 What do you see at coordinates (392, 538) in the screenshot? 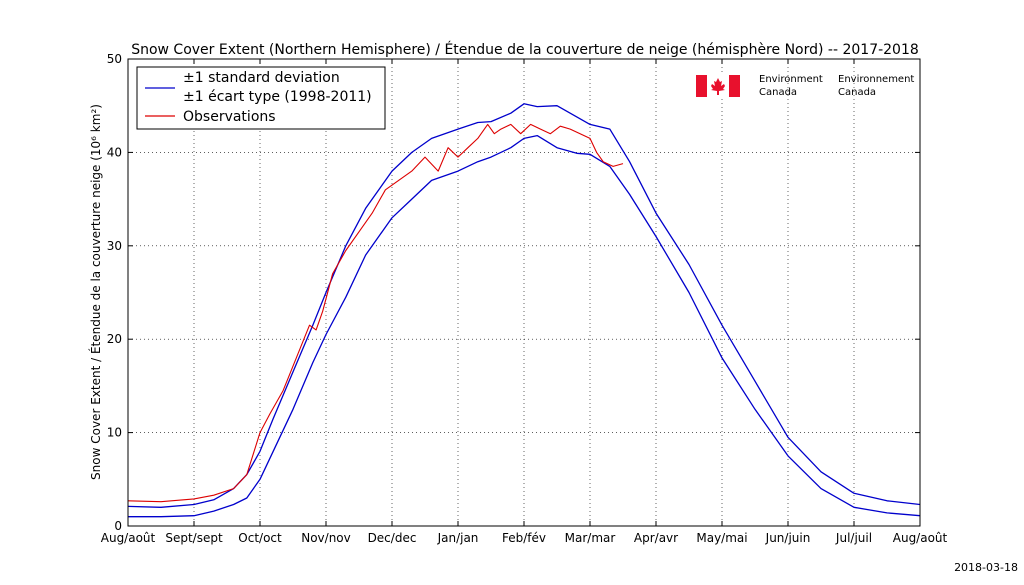
I see `x-tick-label: Dec/dec` at bounding box center [392, 538].